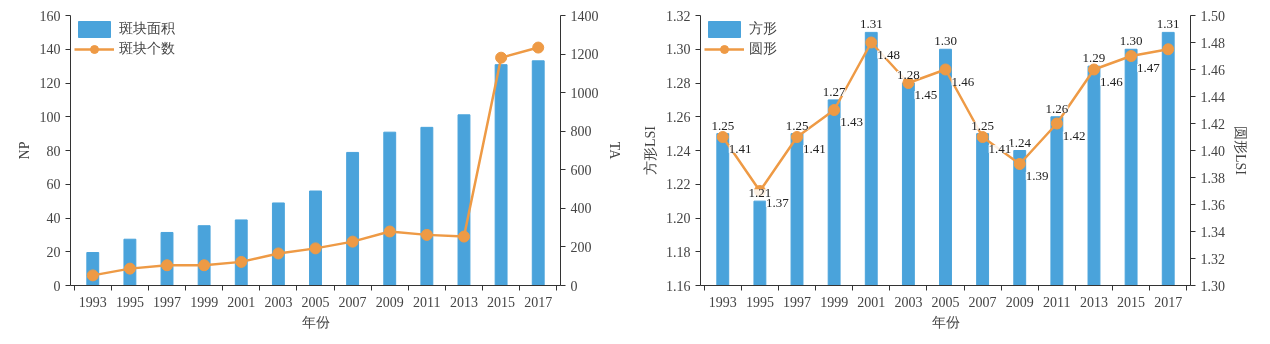 This screenshot has height=344, width=1270. What do you see at coordinates (678, 185) in the screenshot?
I see `y-tick-label: 1.22` at bounding box center [678, 185].